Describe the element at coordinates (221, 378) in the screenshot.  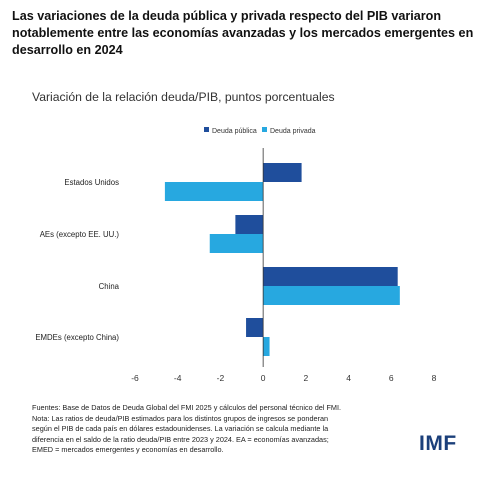
I see `x-tick-label: -2` at that location.